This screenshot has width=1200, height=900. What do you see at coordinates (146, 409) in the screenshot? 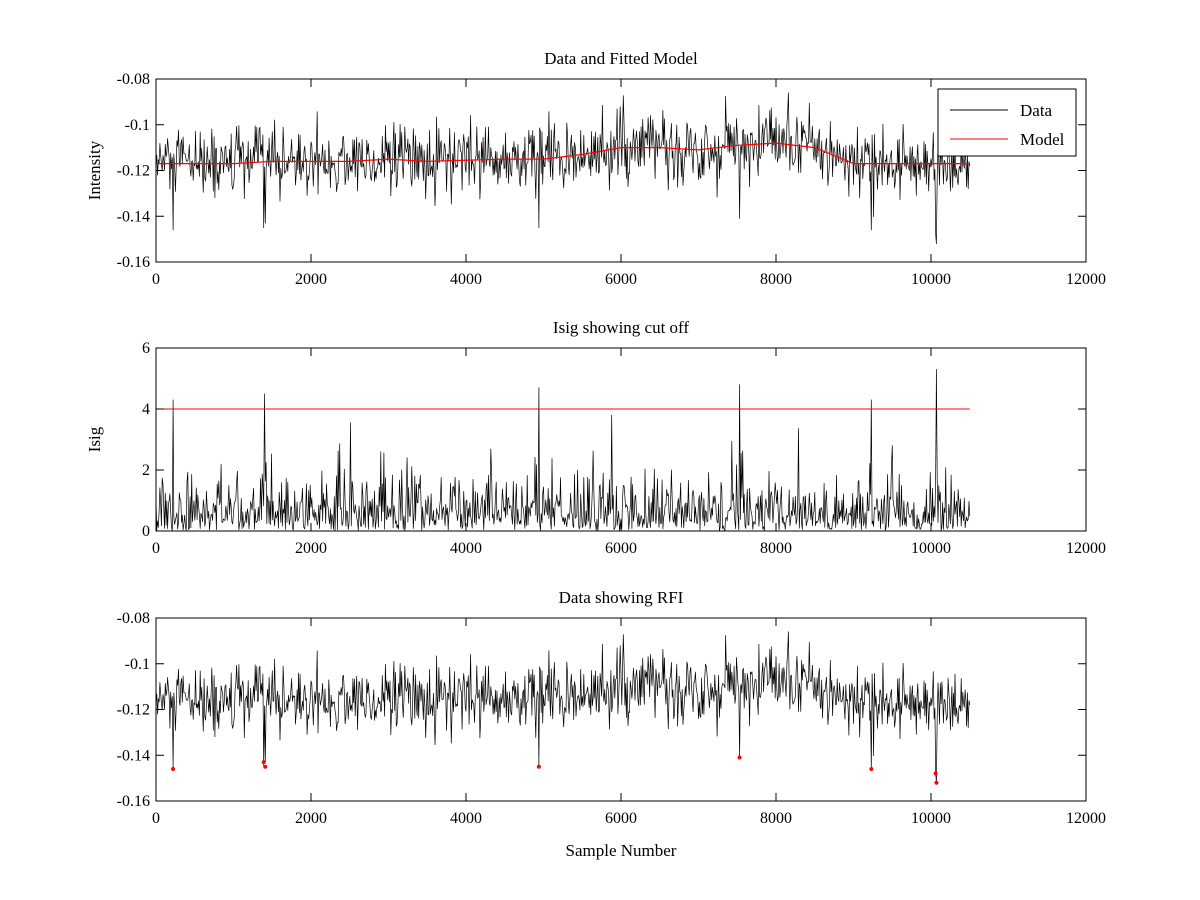
I see `y-tick-label: 4` at bounding box center [146, 409].